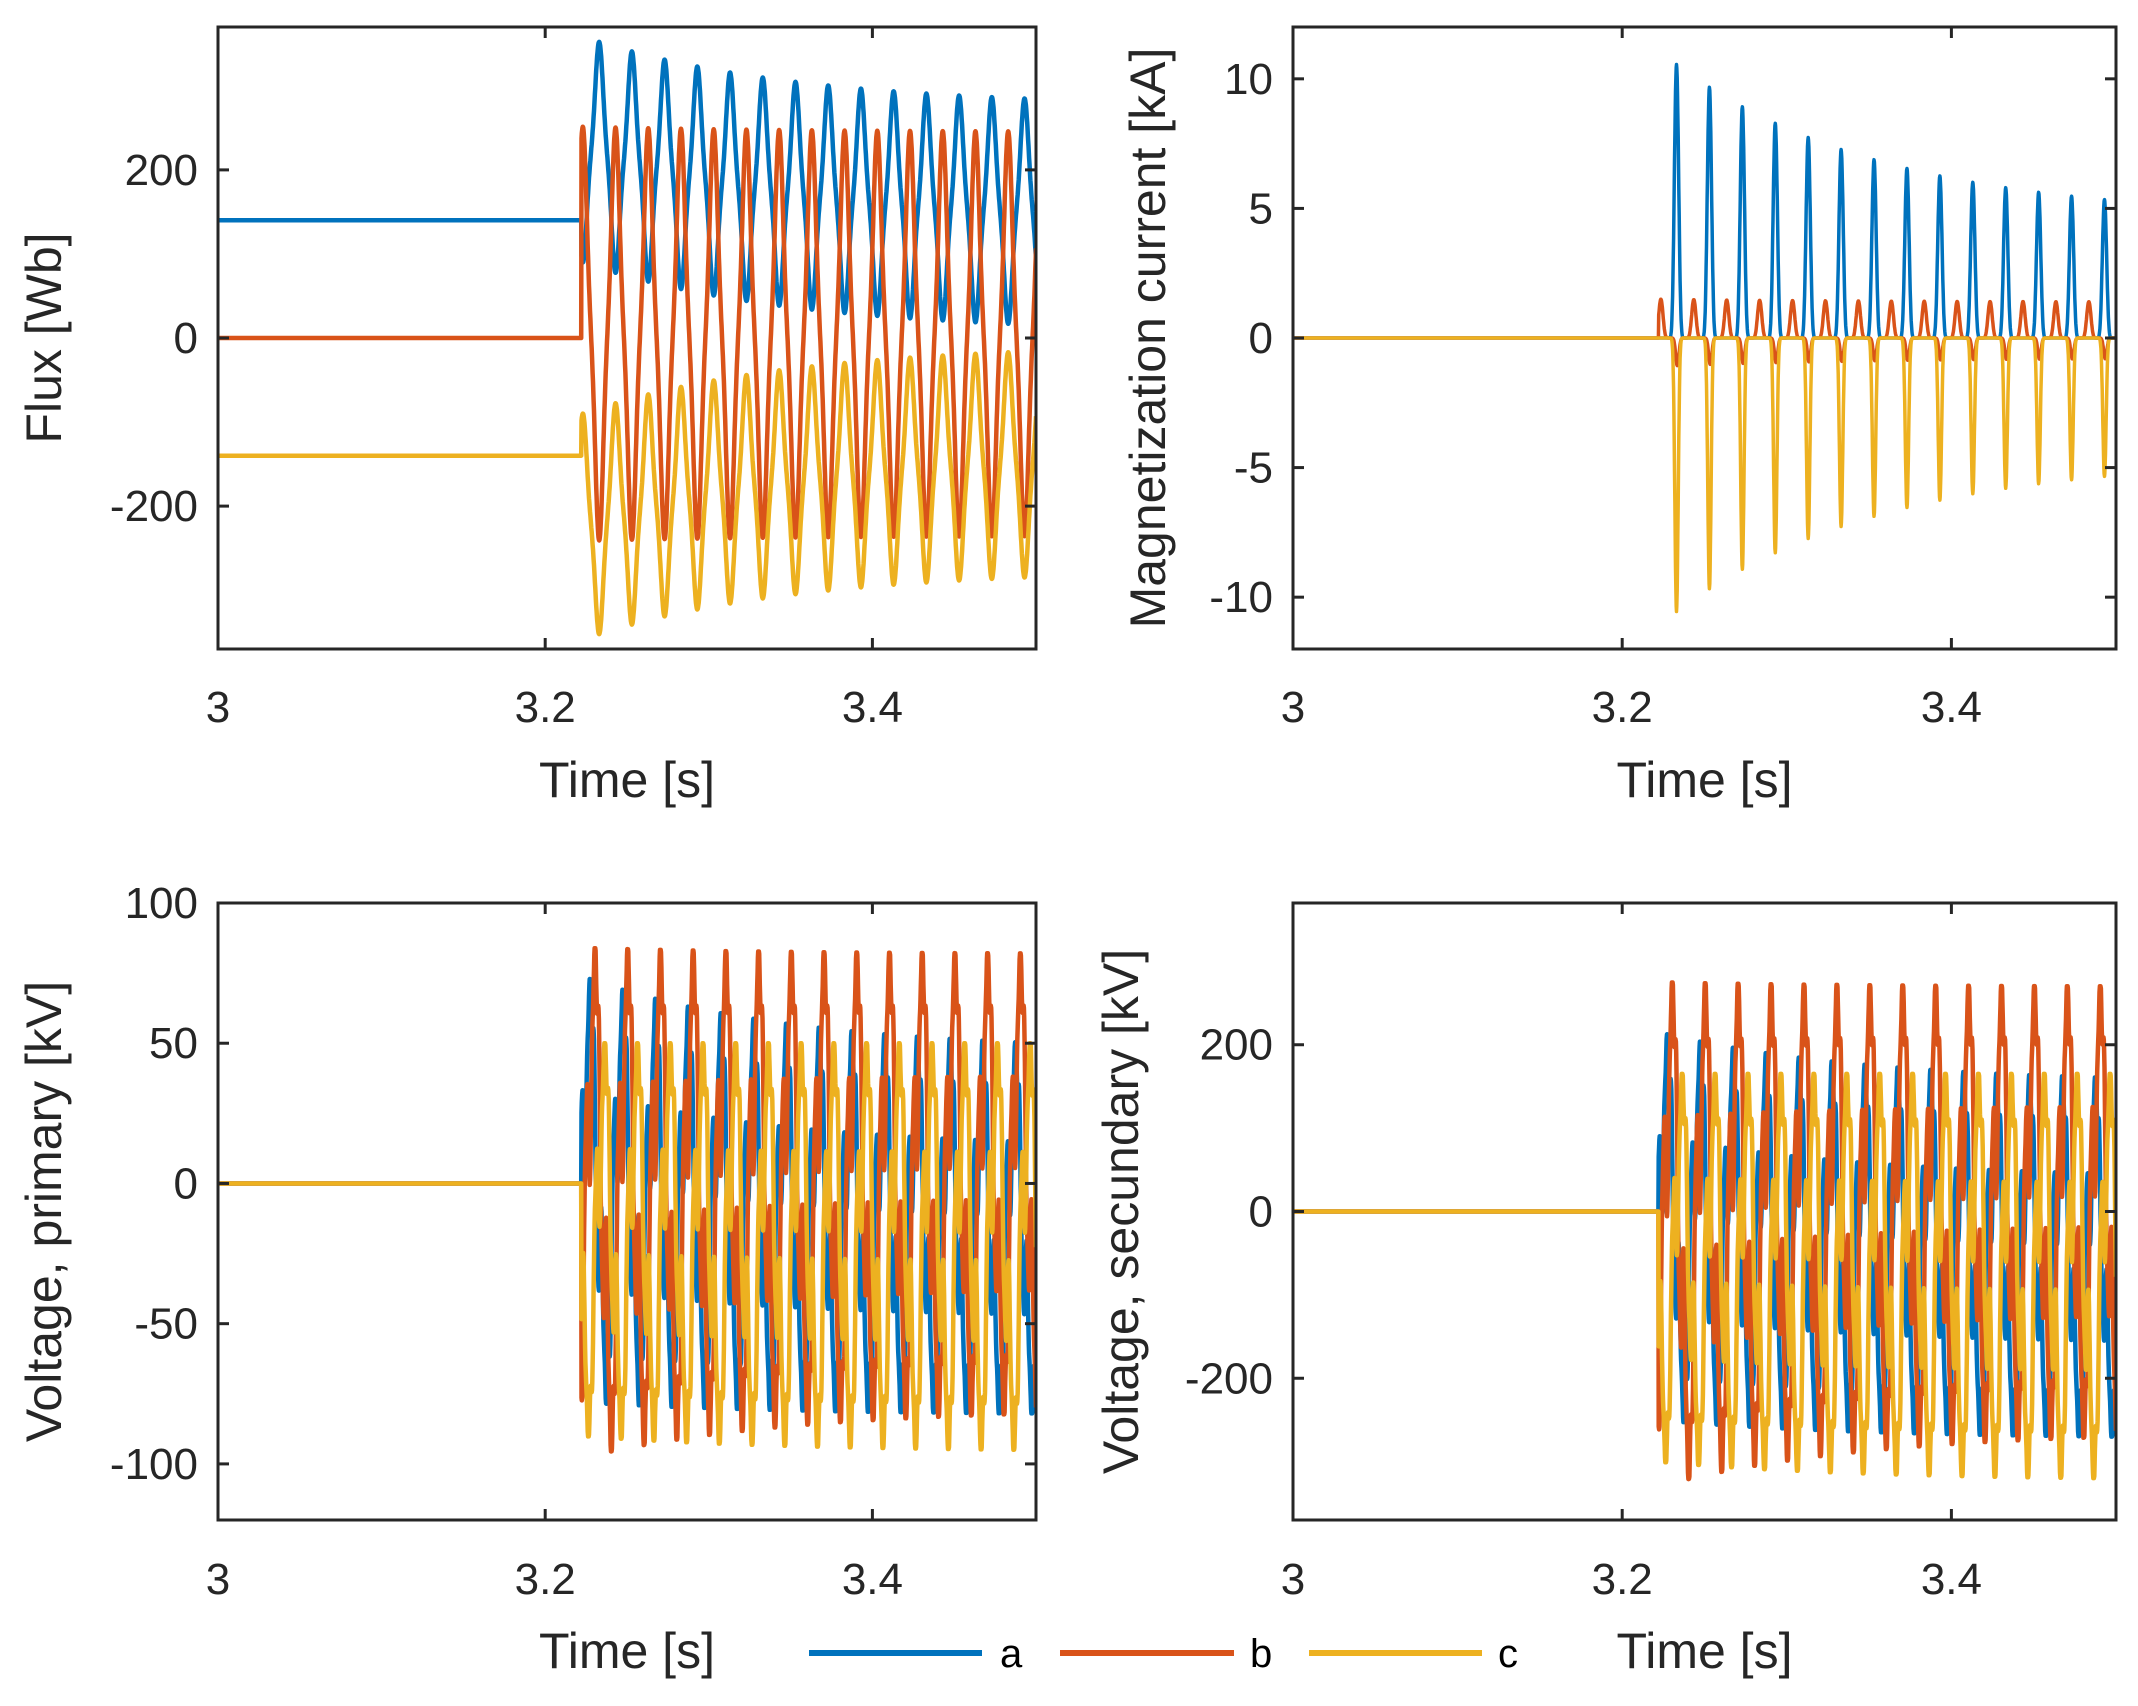 This screenshot has width=2138, height=1706. What do you see at coordinates (1241, 597) in the screenshot?
I see `y-tick-label: -10` at bounding box center [1241, 597].